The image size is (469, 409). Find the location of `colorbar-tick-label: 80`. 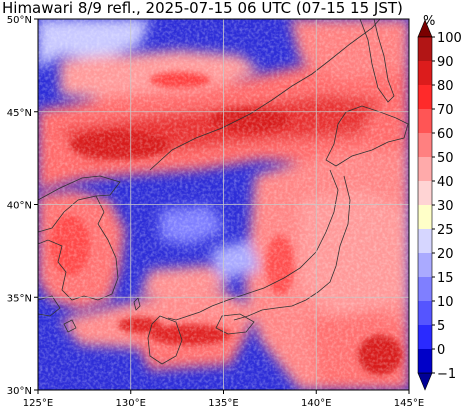

colorbar-tick-label: 80 is located at coordinates (445, 86).